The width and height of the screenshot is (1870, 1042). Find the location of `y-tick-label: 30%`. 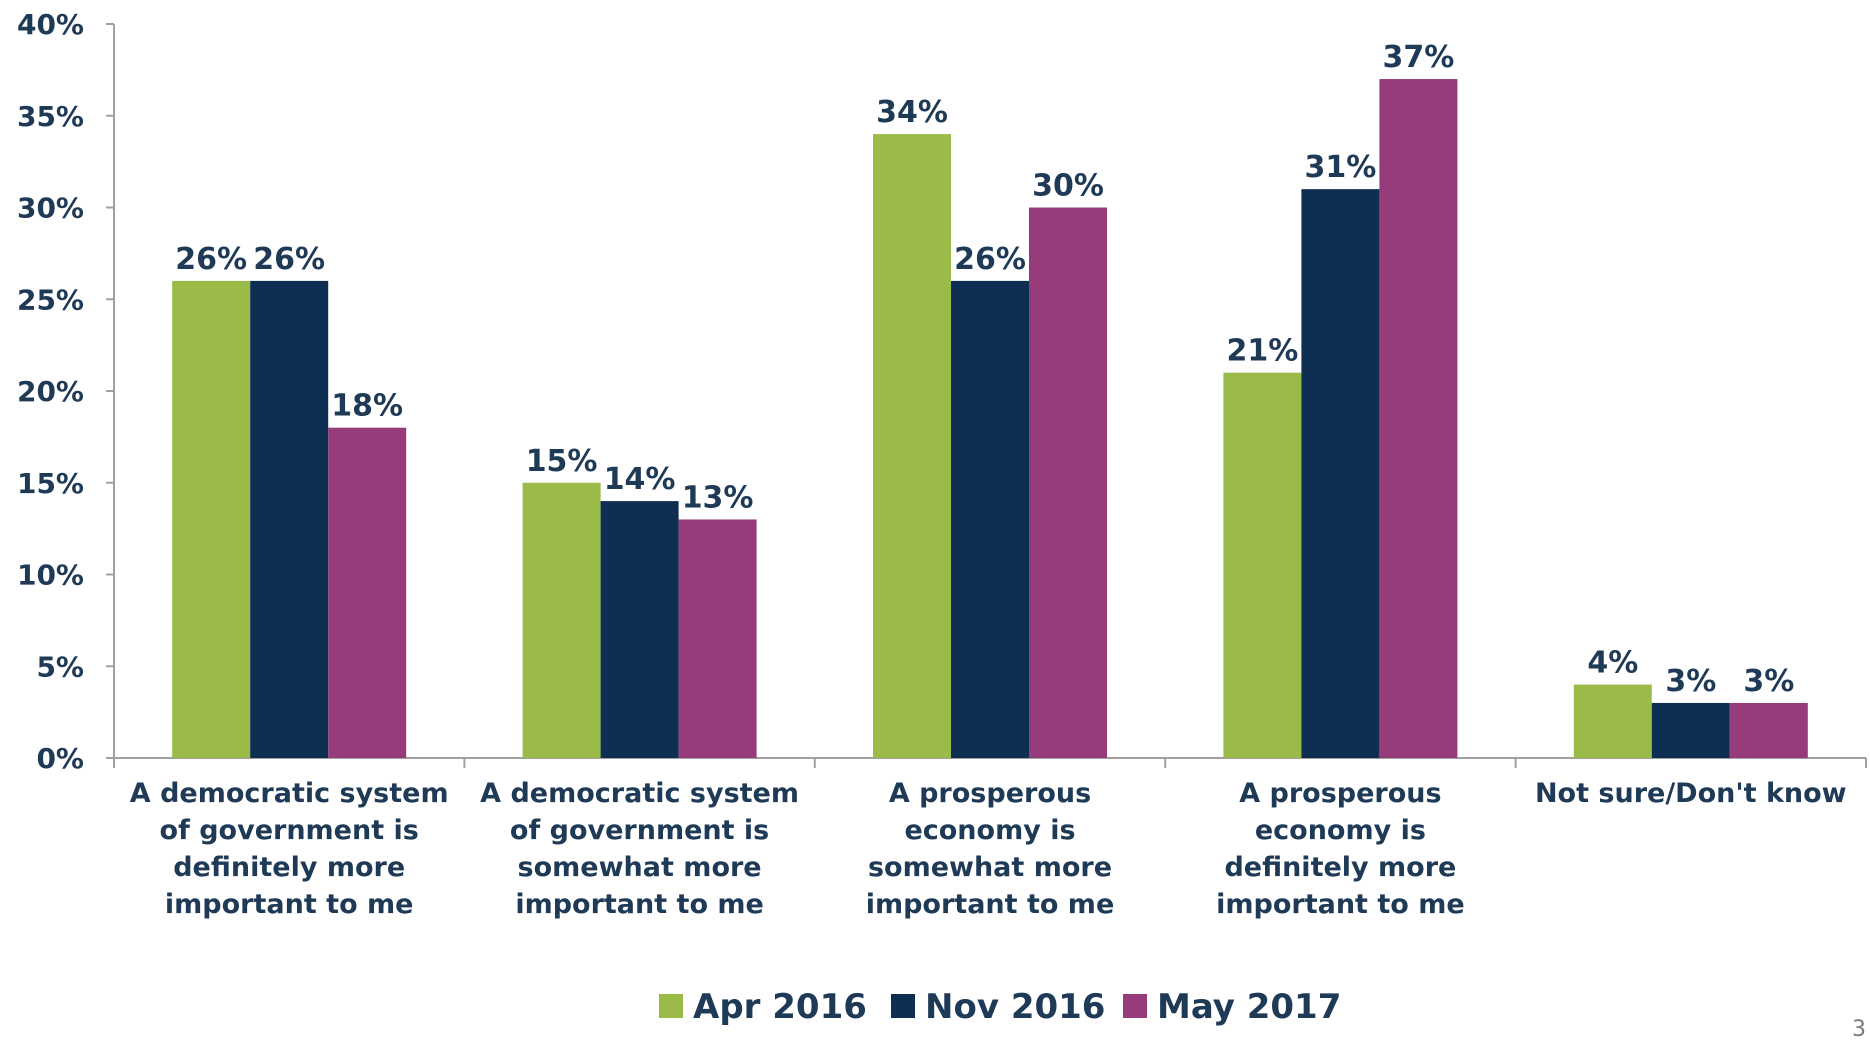

y-tick-label: 30% is located at coordinates (50, 208).